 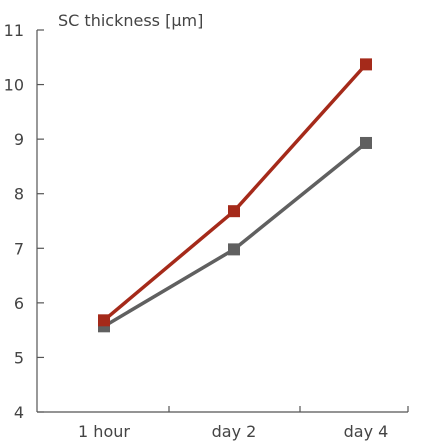 What do you see at coordinates (366, 431) in the screenshot?
I see `x-tick-label: day 4` at bounding box center [366, 431].